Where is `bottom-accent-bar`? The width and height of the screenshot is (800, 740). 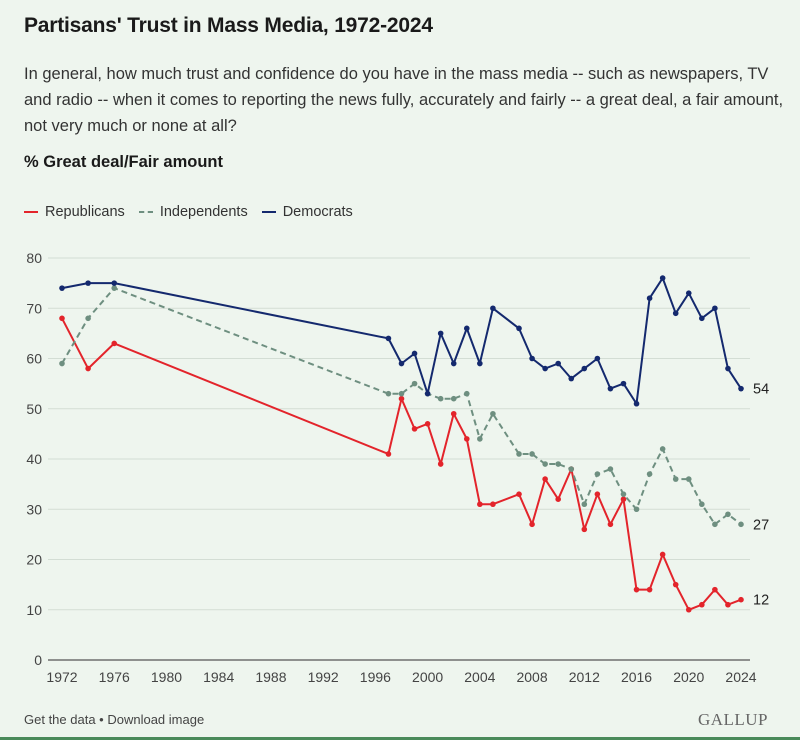 bottom-accent-bar is located at coordinates (400, 738).